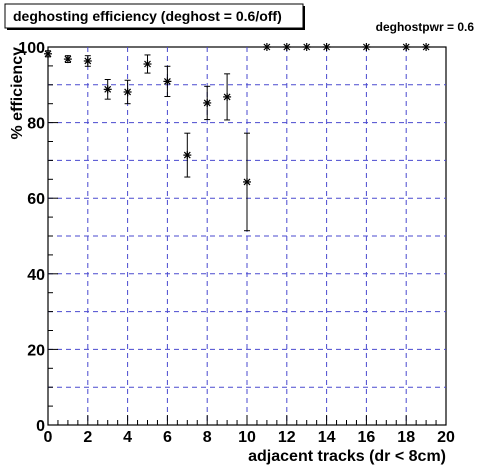  Describe the element at coordinates (36, 275) in the screenshot. I see `y-tick-label: 40` at that location.